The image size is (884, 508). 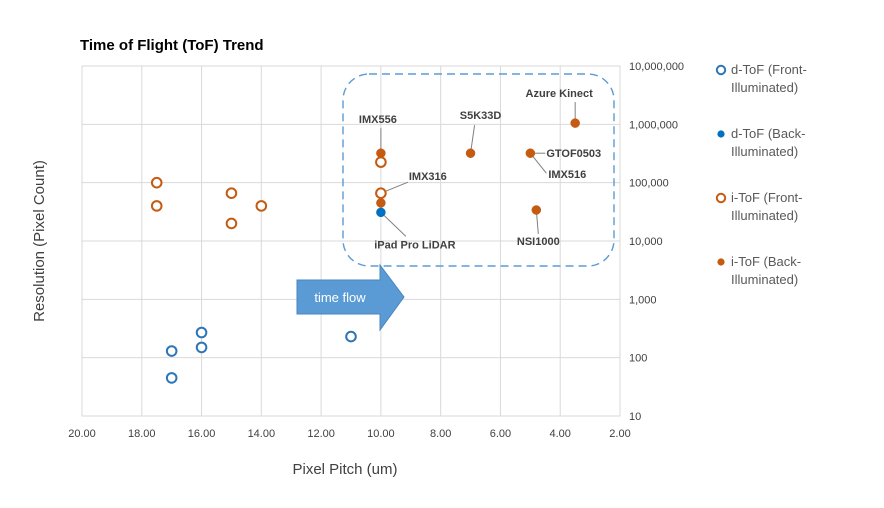 What do you see at coordinates (538, 242) in the screenshot?
I see `annotation-label: NSI1000` at bounding box center [538, 242].